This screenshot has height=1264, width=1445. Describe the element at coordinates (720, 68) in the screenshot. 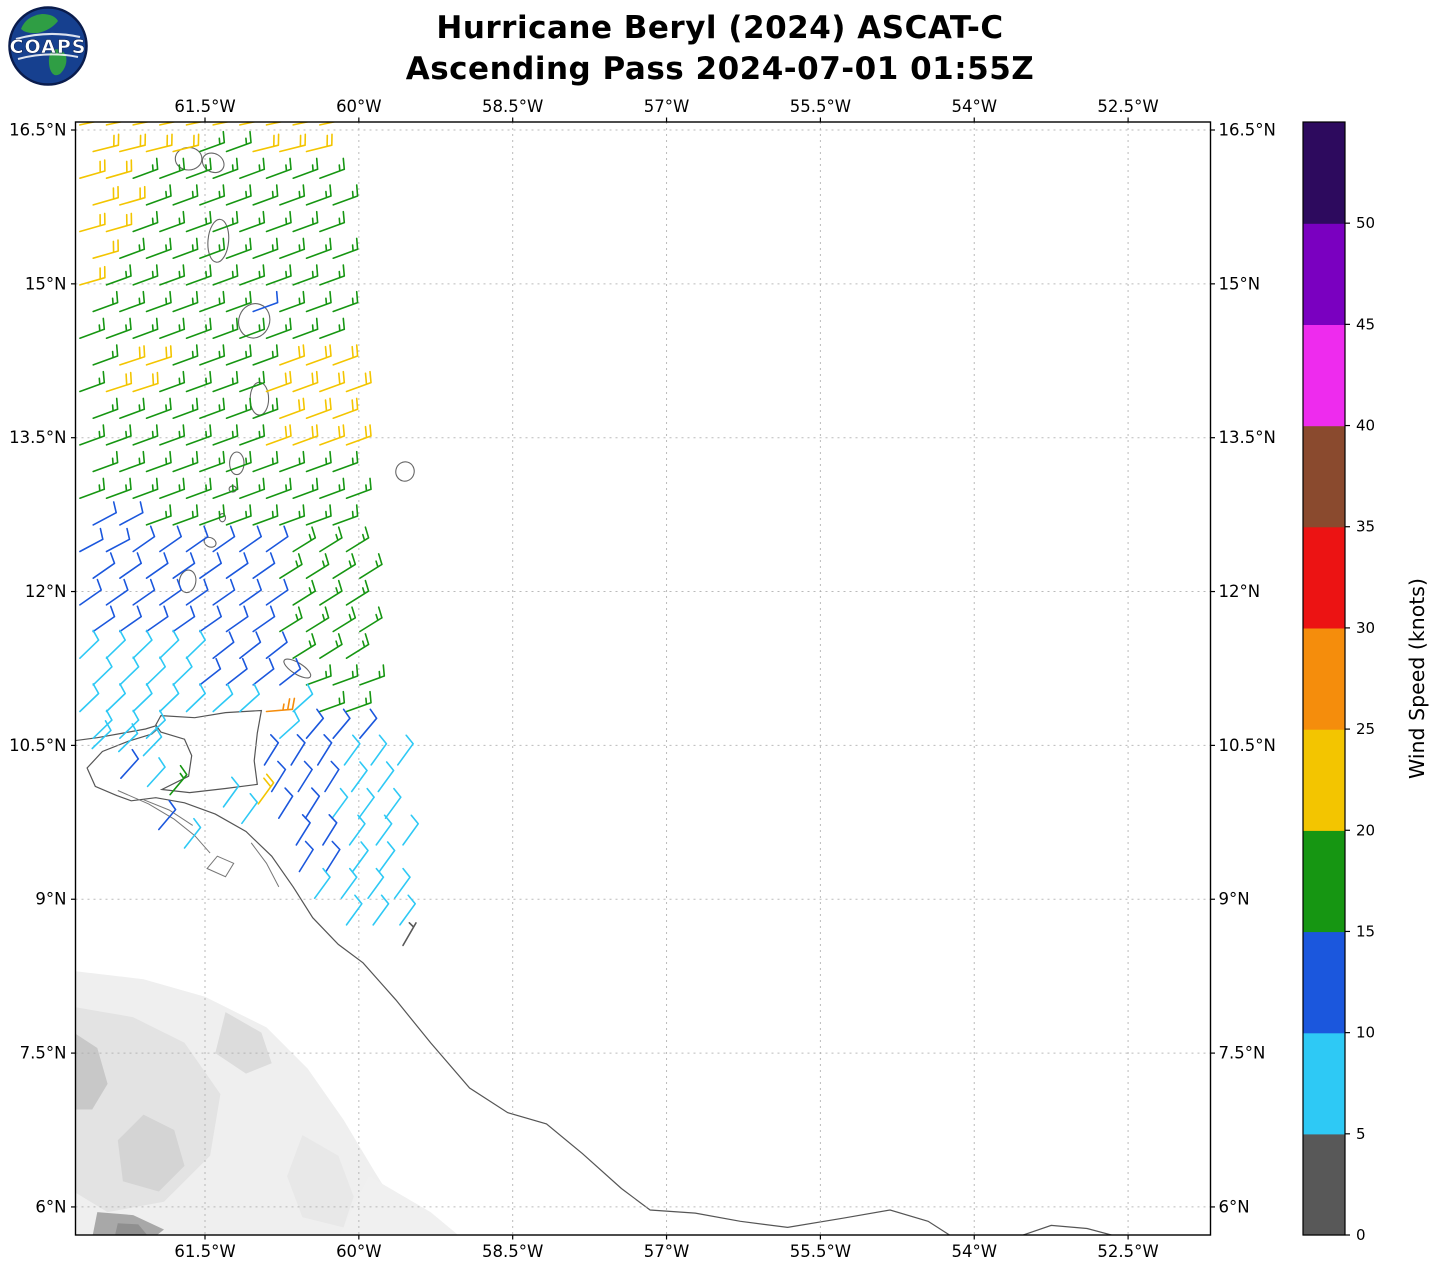

I see `title-line2: Ascending Pass 2024-07-01 01:55Z` at that location.